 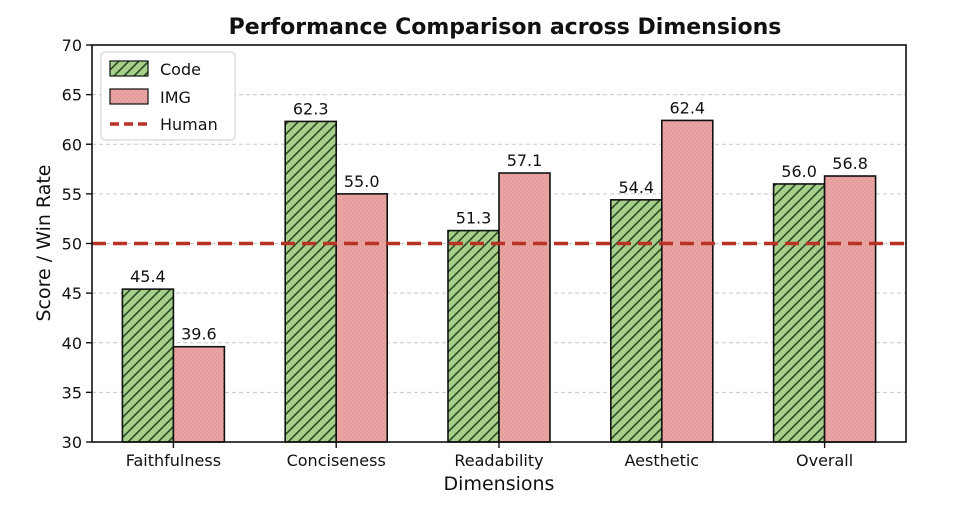 What do you see at coordinates (72, 343) in the screenshot?
I see `y-tick-label: 40` at bounding box center [72, 343].